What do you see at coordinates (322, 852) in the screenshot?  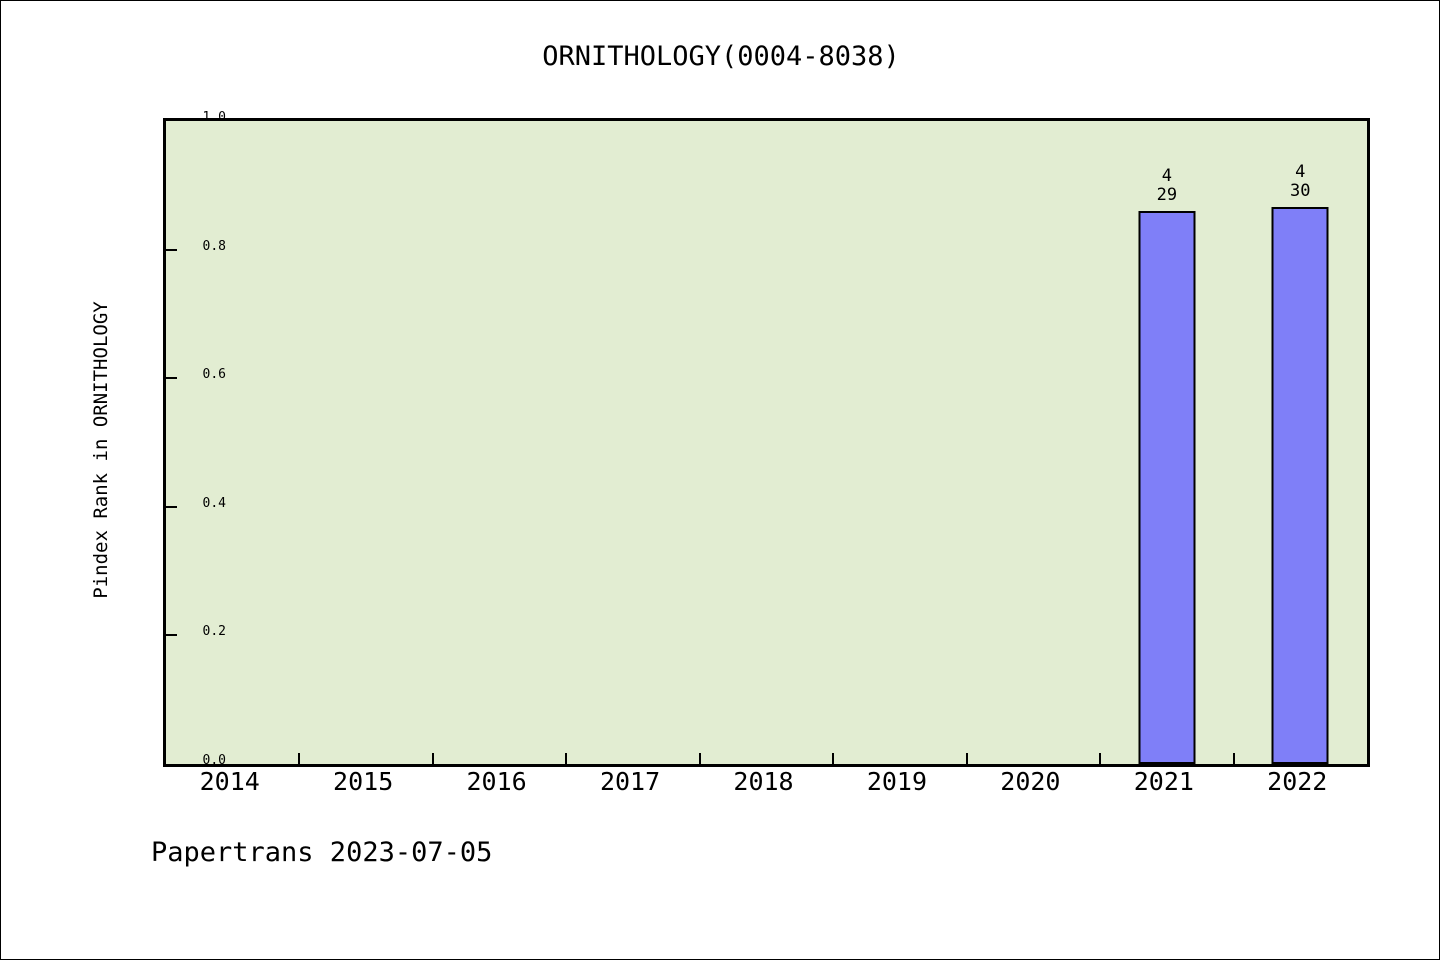 I see `footer-caption: Papertrans 2023-07-05` at bounding box center [322, 852].